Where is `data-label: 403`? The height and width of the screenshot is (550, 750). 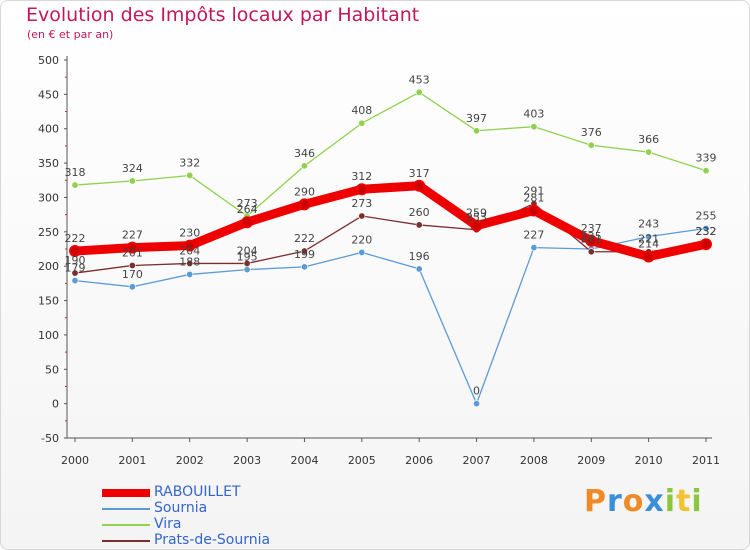
data-label: 403 is located at coordinates (533, 114).